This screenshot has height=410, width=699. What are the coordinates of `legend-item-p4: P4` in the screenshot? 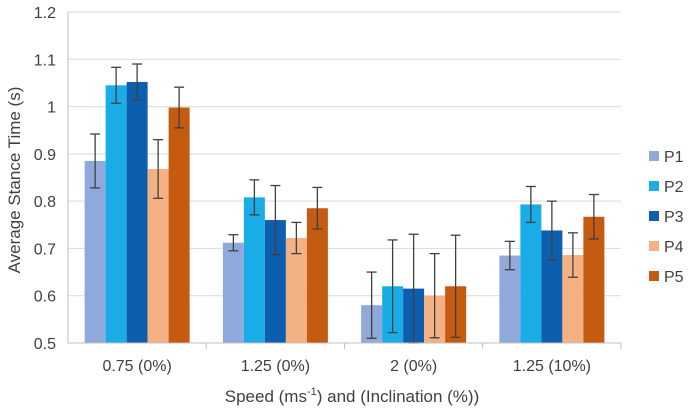 It's located at (666, 247).